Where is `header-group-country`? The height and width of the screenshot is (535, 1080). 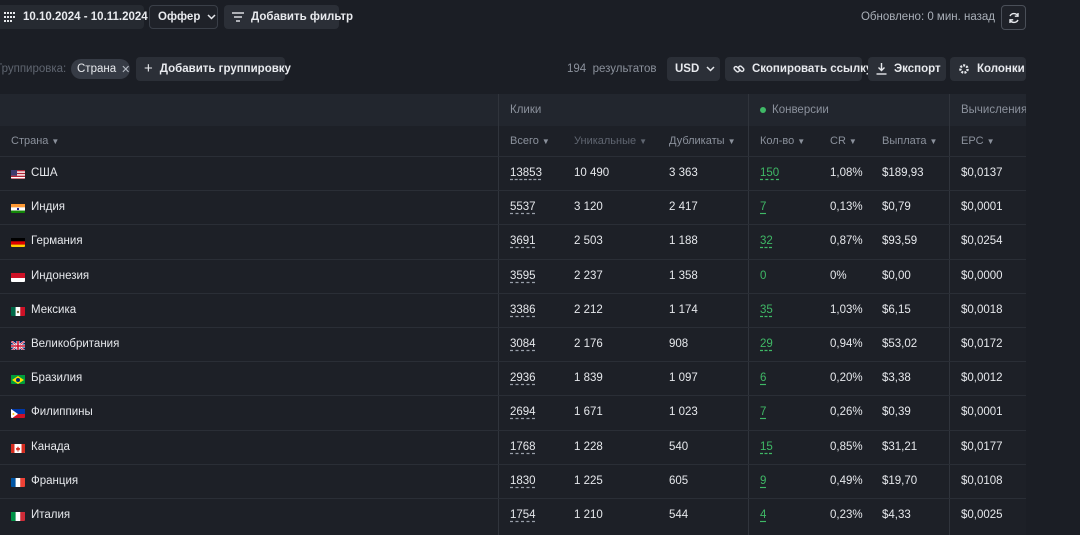 header-group-country is located at coordinates (249, 110).